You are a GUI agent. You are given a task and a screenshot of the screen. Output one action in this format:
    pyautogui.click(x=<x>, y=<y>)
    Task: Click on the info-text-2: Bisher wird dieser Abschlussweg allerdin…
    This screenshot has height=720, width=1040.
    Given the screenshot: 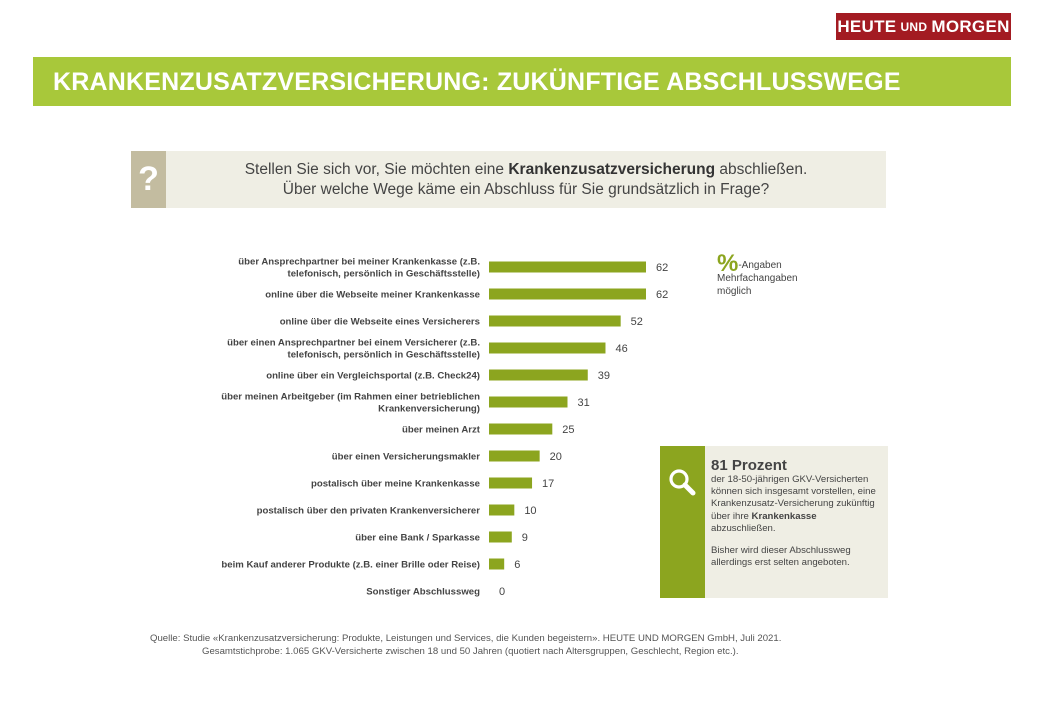 What is the action you would take?
    pyautogui.click(x=781, y=557)
    